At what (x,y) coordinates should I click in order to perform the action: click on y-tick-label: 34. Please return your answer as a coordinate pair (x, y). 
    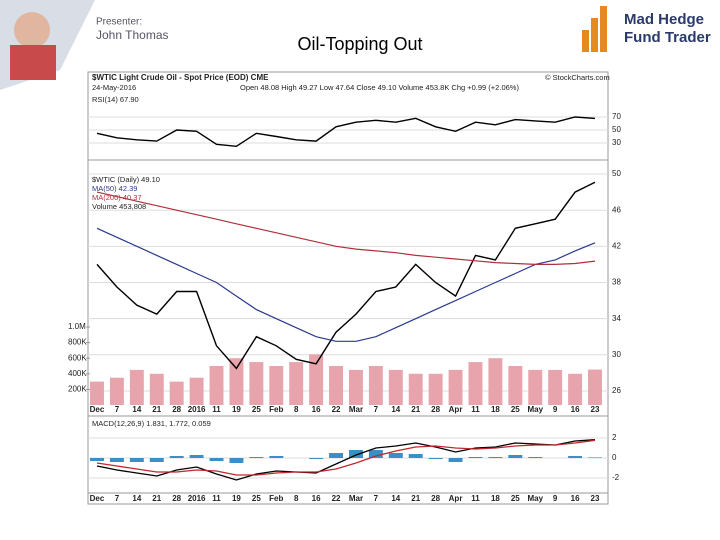
    Looking at the image, I should click on (616, 318).